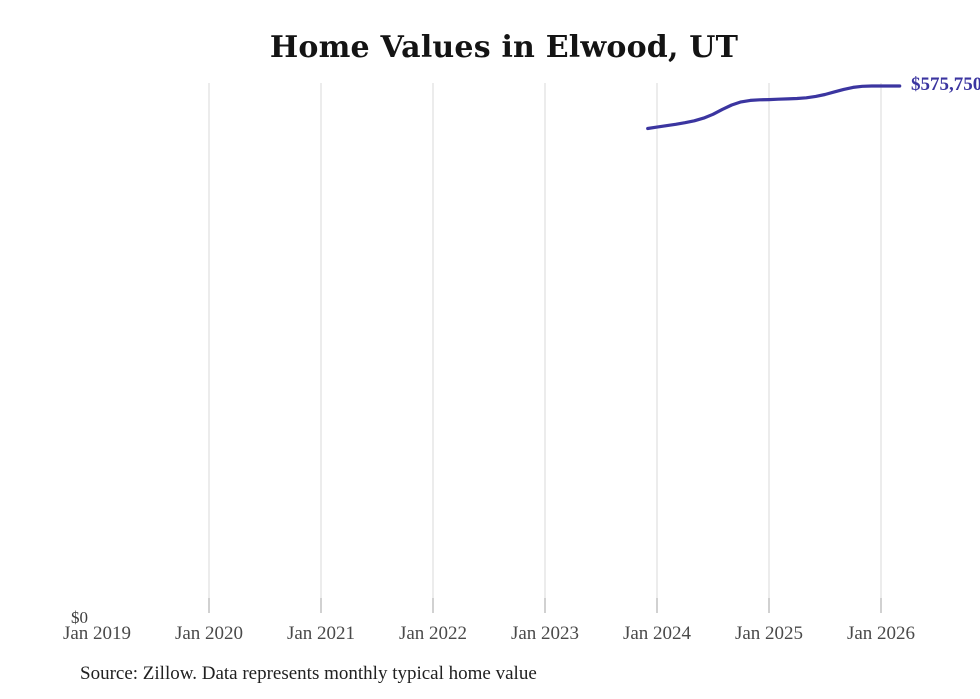 This screenshot has width=980, height=699. What do you see at coordinates (774, 107) in the screenshot?
I see `home-value-line` at bounding box center [774, 107].